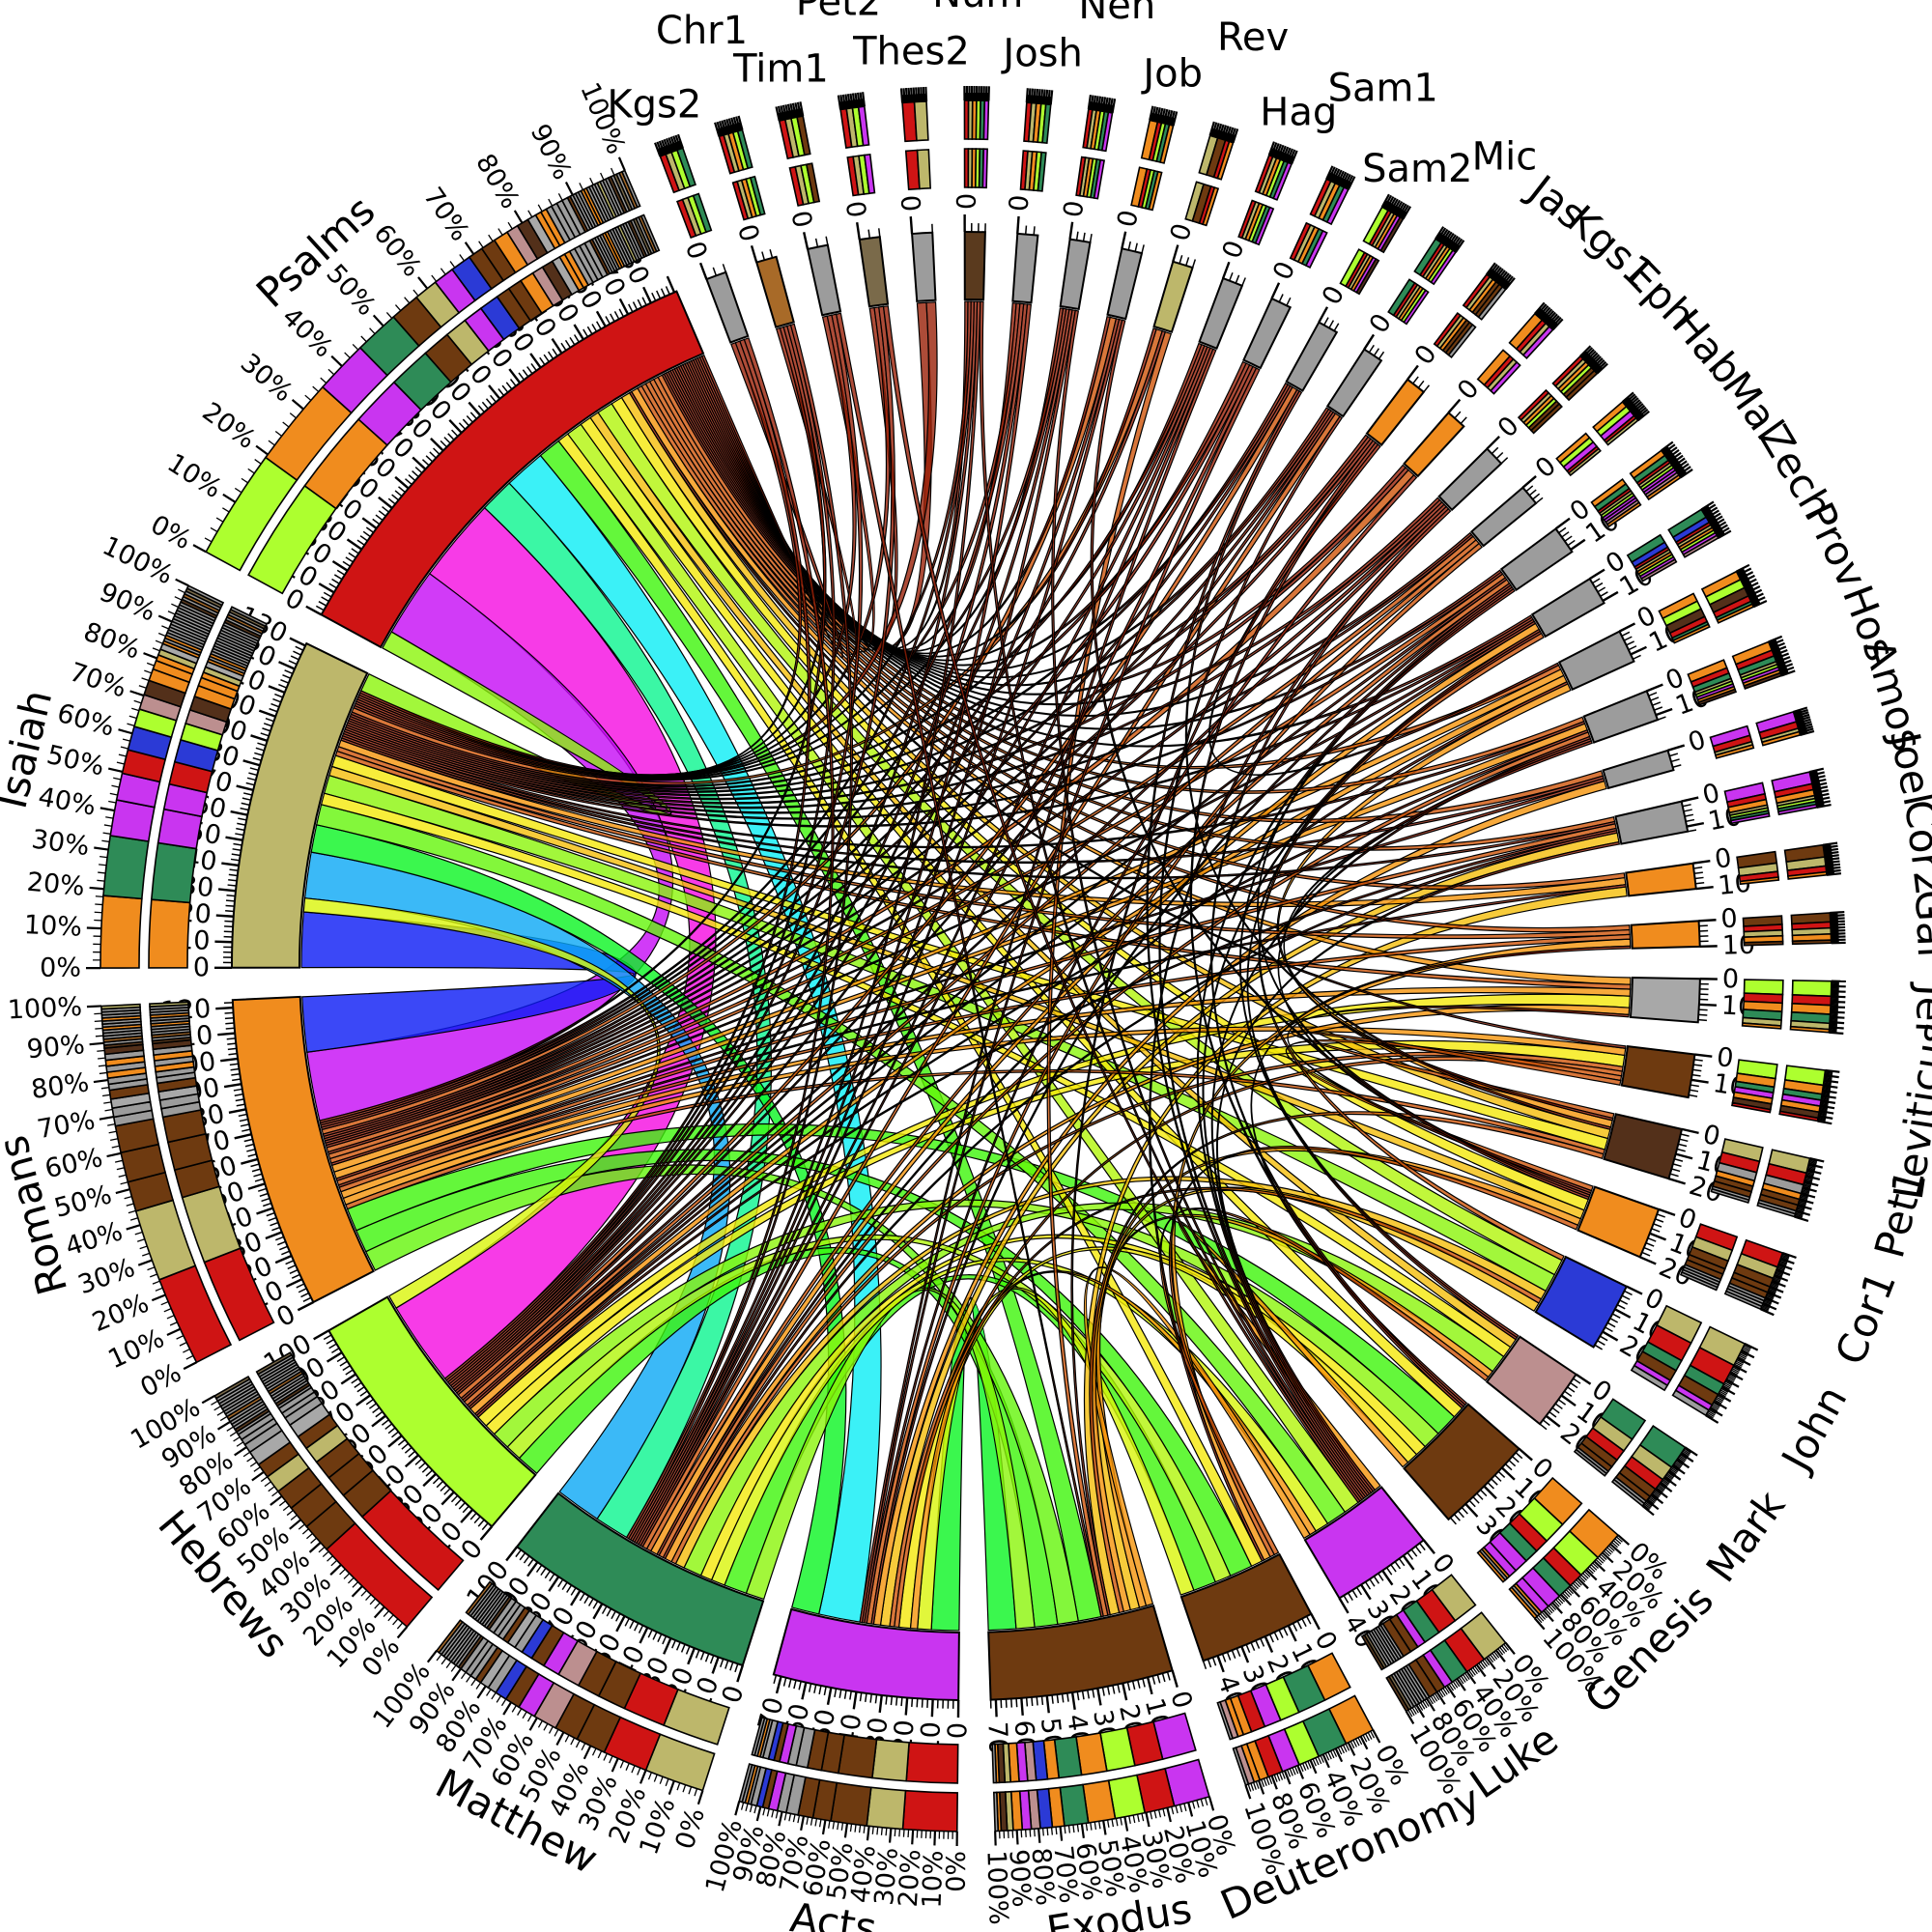 Image resolution: width=1932 pixels, height=1932 pixels. Describe the element at coordinates (1638, 769) in the screenshot. I see `book-arc-amos` at that location.